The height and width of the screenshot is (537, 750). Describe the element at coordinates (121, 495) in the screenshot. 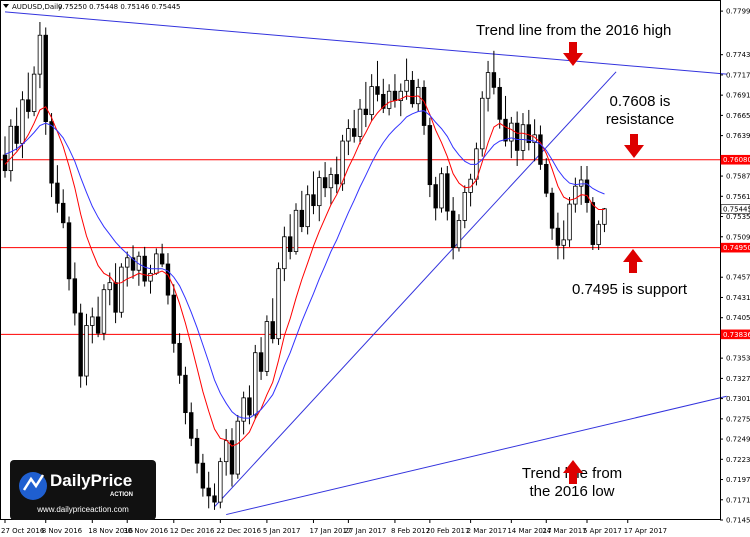

I see `logo-sub: ACTION` at that location.